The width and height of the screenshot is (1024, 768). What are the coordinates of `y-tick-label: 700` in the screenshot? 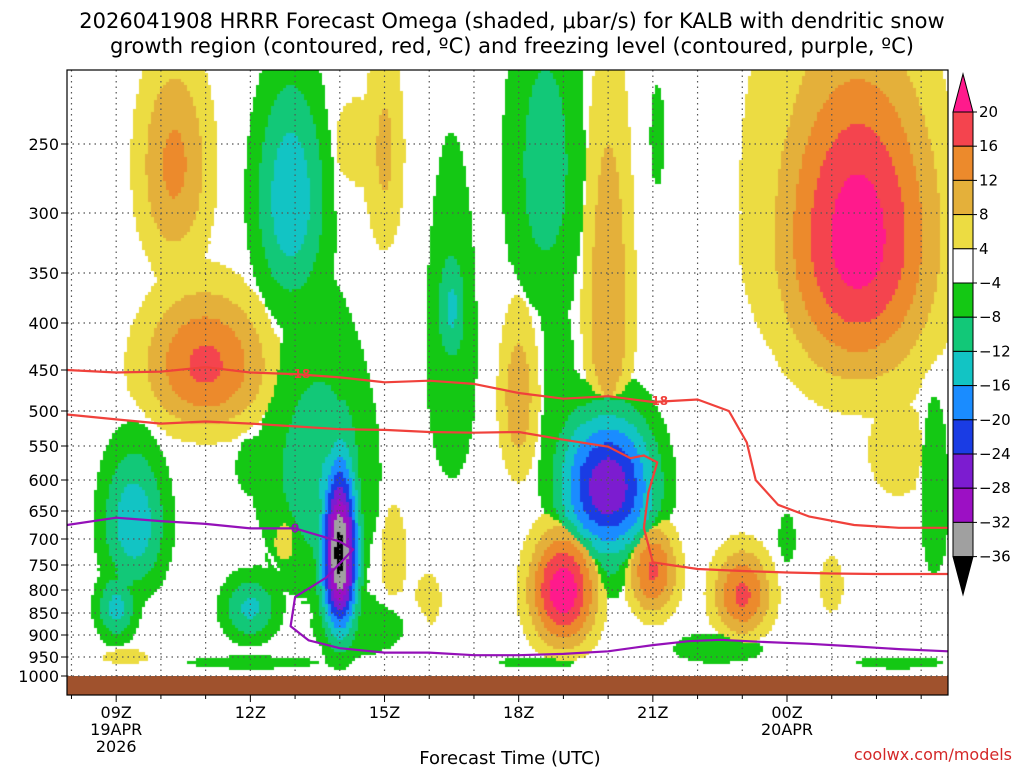 It's located at (43, 539).